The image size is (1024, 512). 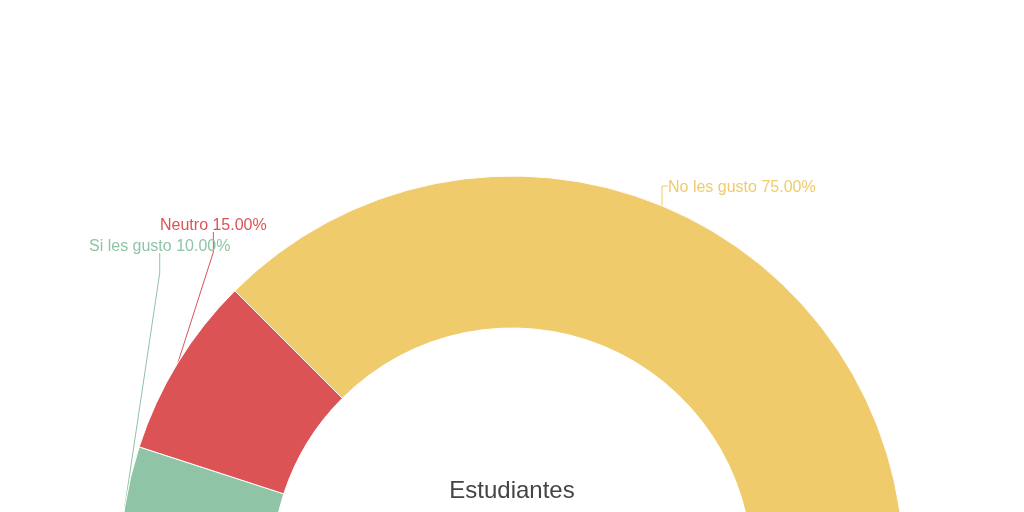 I want to click on slice-label: No les gusto 75.00%, so click(x=742, y=186).